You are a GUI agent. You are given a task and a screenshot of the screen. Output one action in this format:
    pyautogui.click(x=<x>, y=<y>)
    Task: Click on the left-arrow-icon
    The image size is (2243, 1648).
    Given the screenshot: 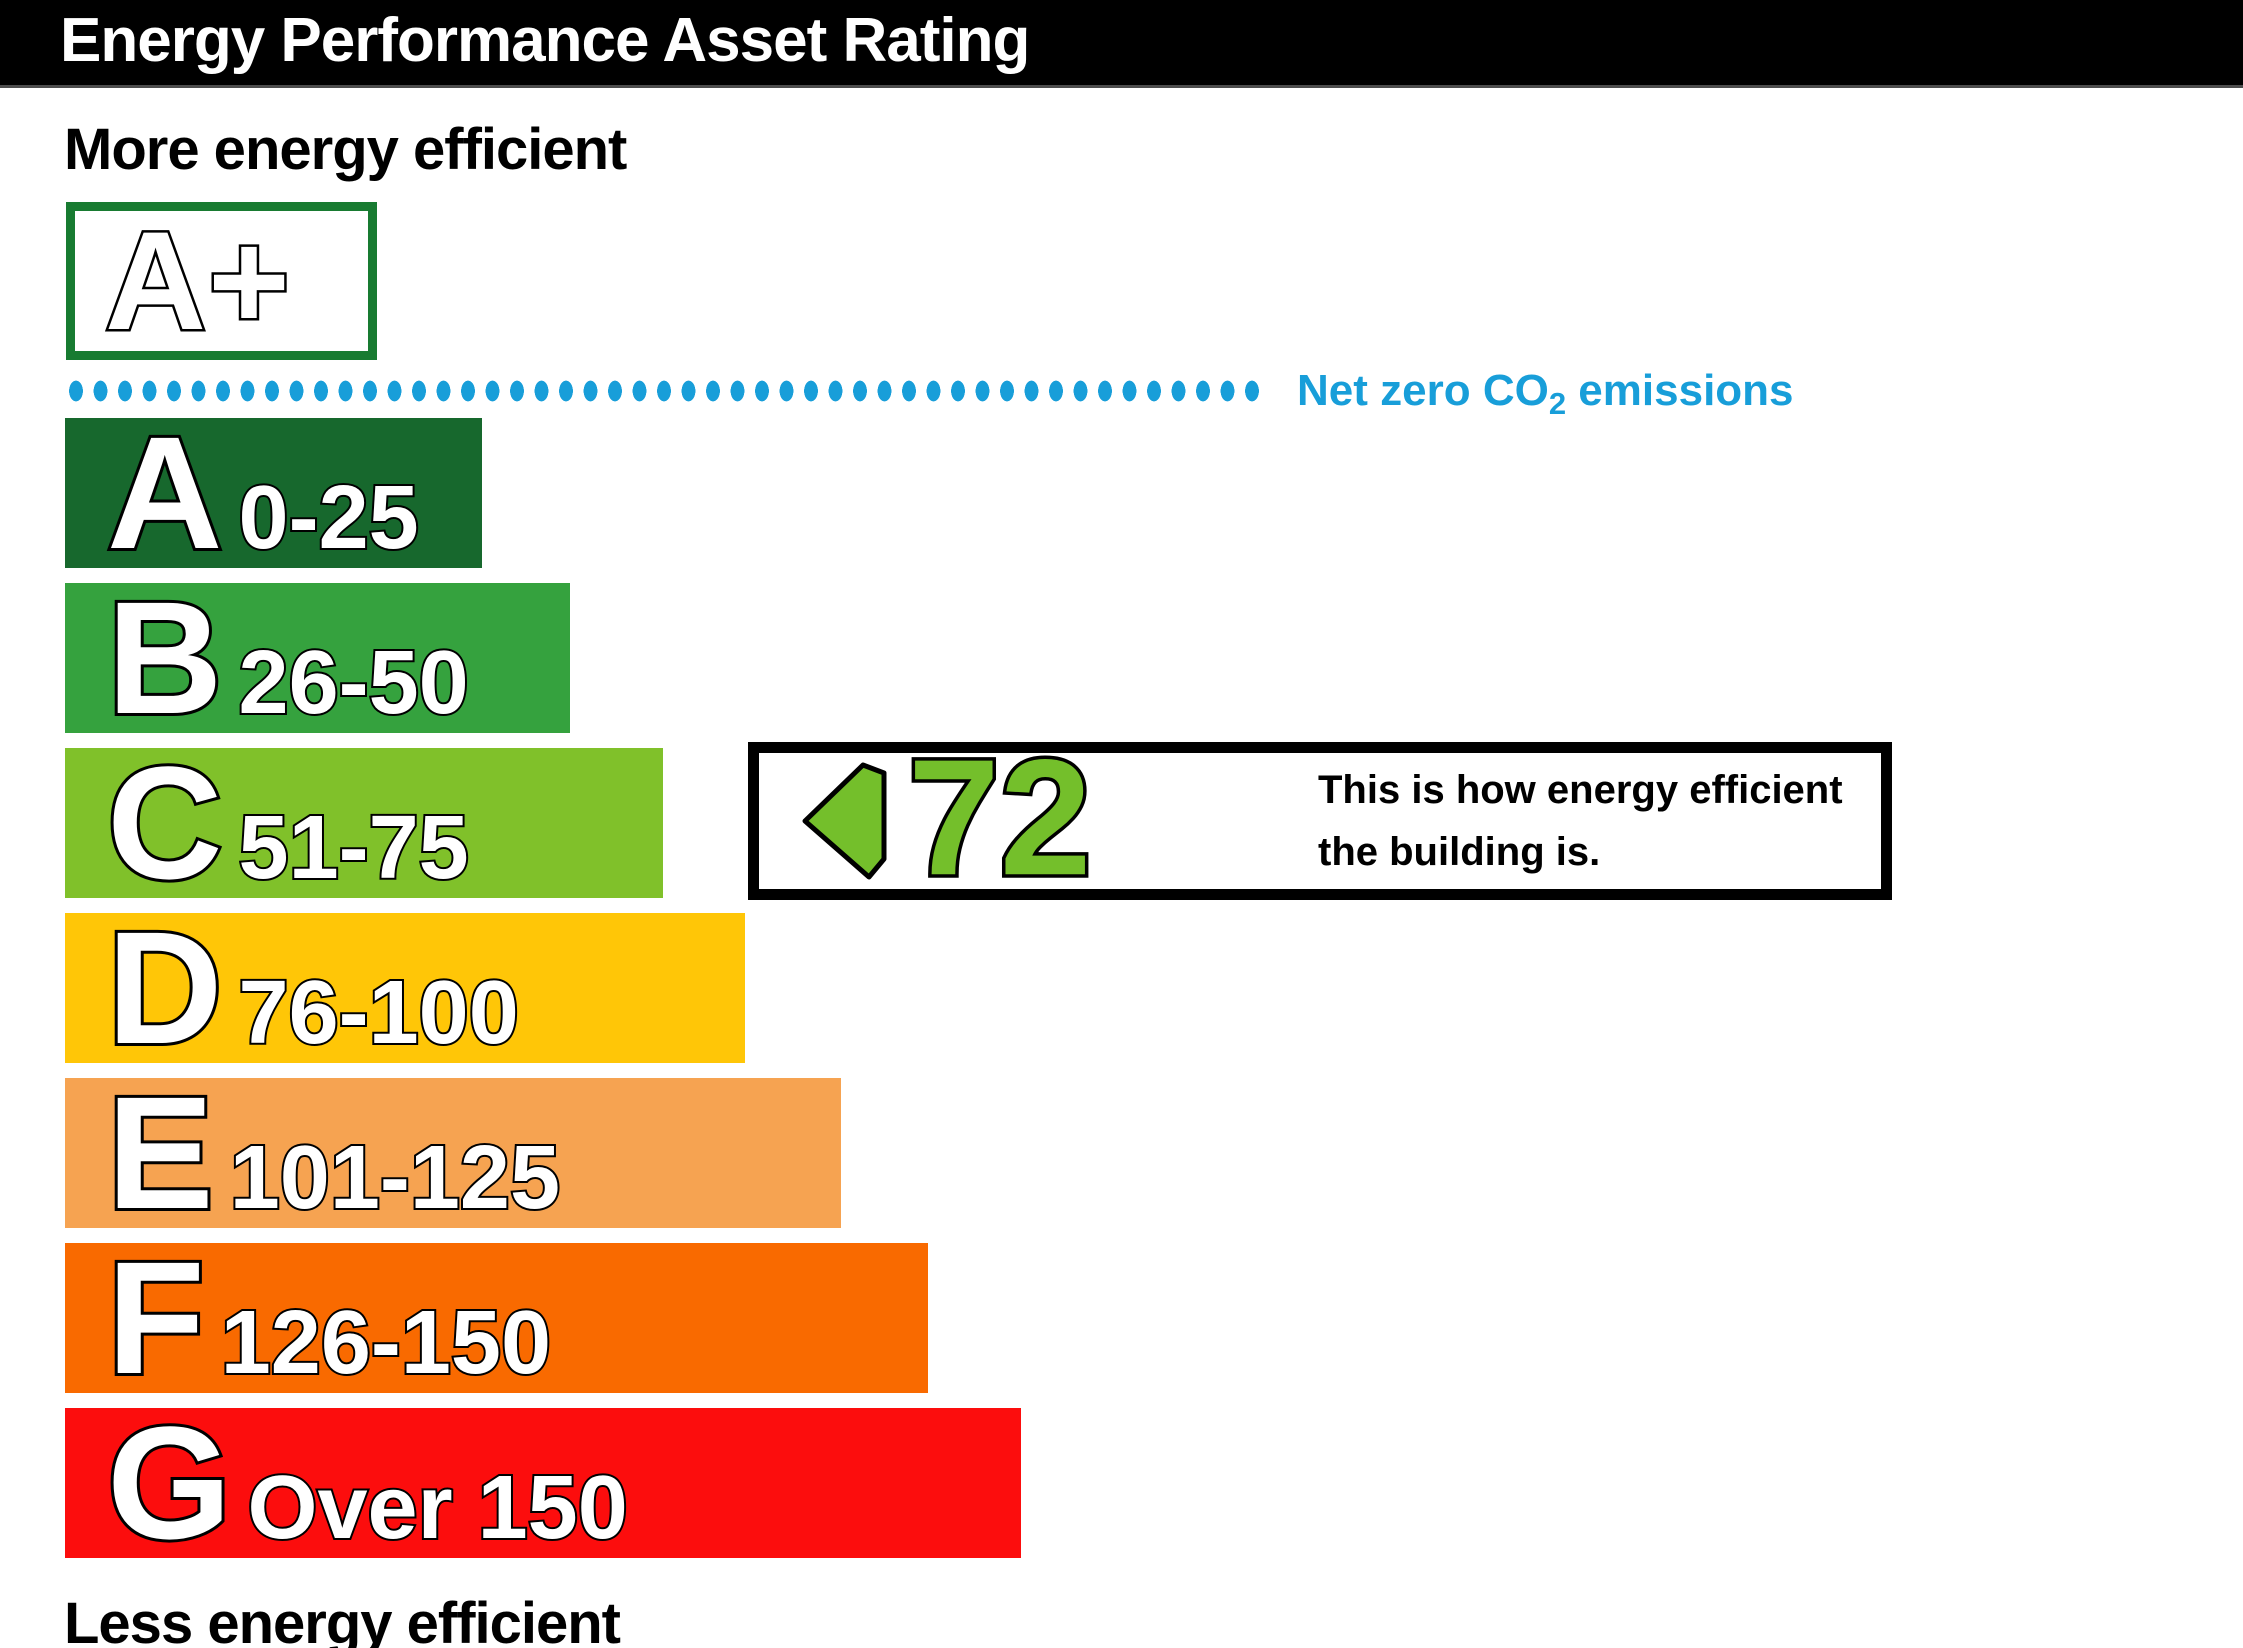 What is the action you would take?
    pyautogui.click(x=844, y=821)
    